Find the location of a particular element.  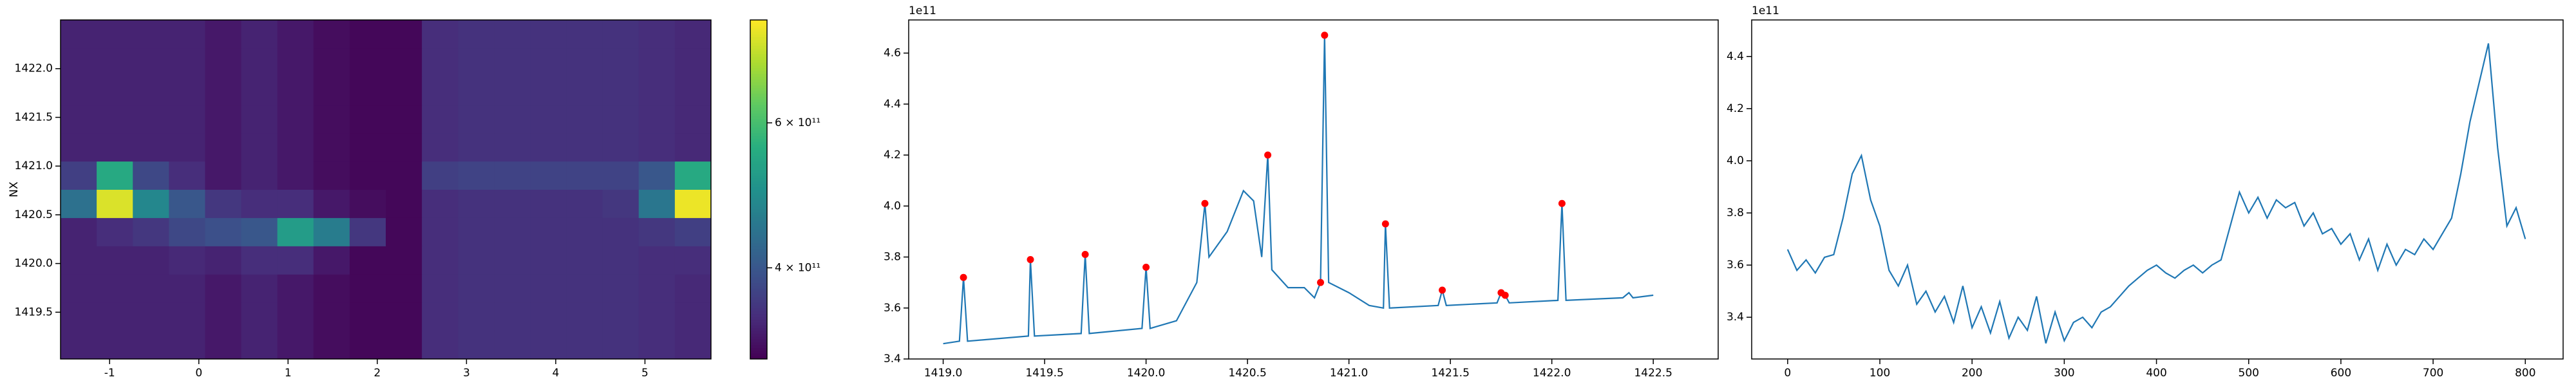

y-tick-label: 3.6 is located at coordinates (1735, 265).